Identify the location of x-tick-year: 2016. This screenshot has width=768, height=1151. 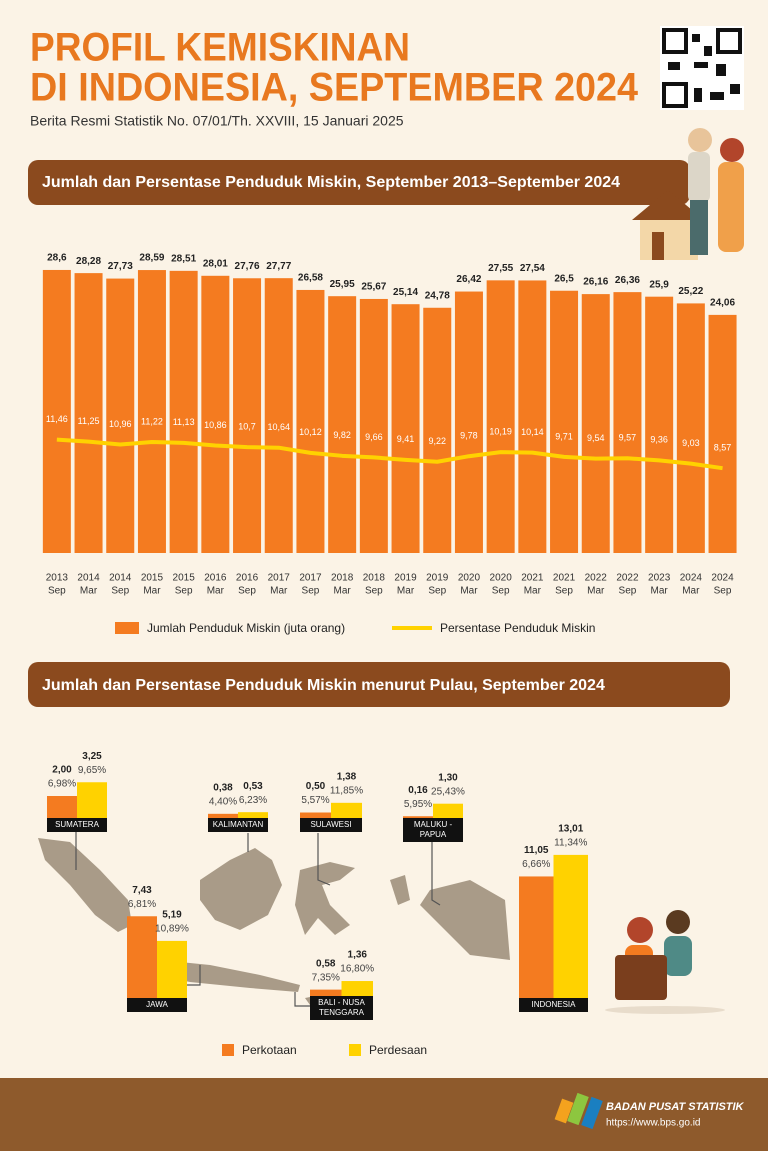
(247, 578).